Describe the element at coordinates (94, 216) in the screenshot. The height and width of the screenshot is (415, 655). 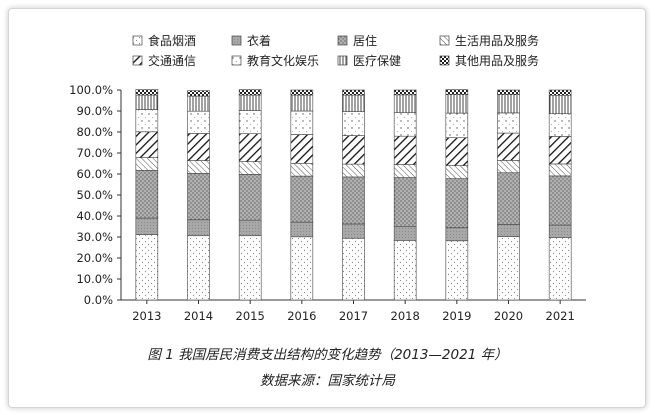
I see `y-tick-label: 40.0%` at that location.